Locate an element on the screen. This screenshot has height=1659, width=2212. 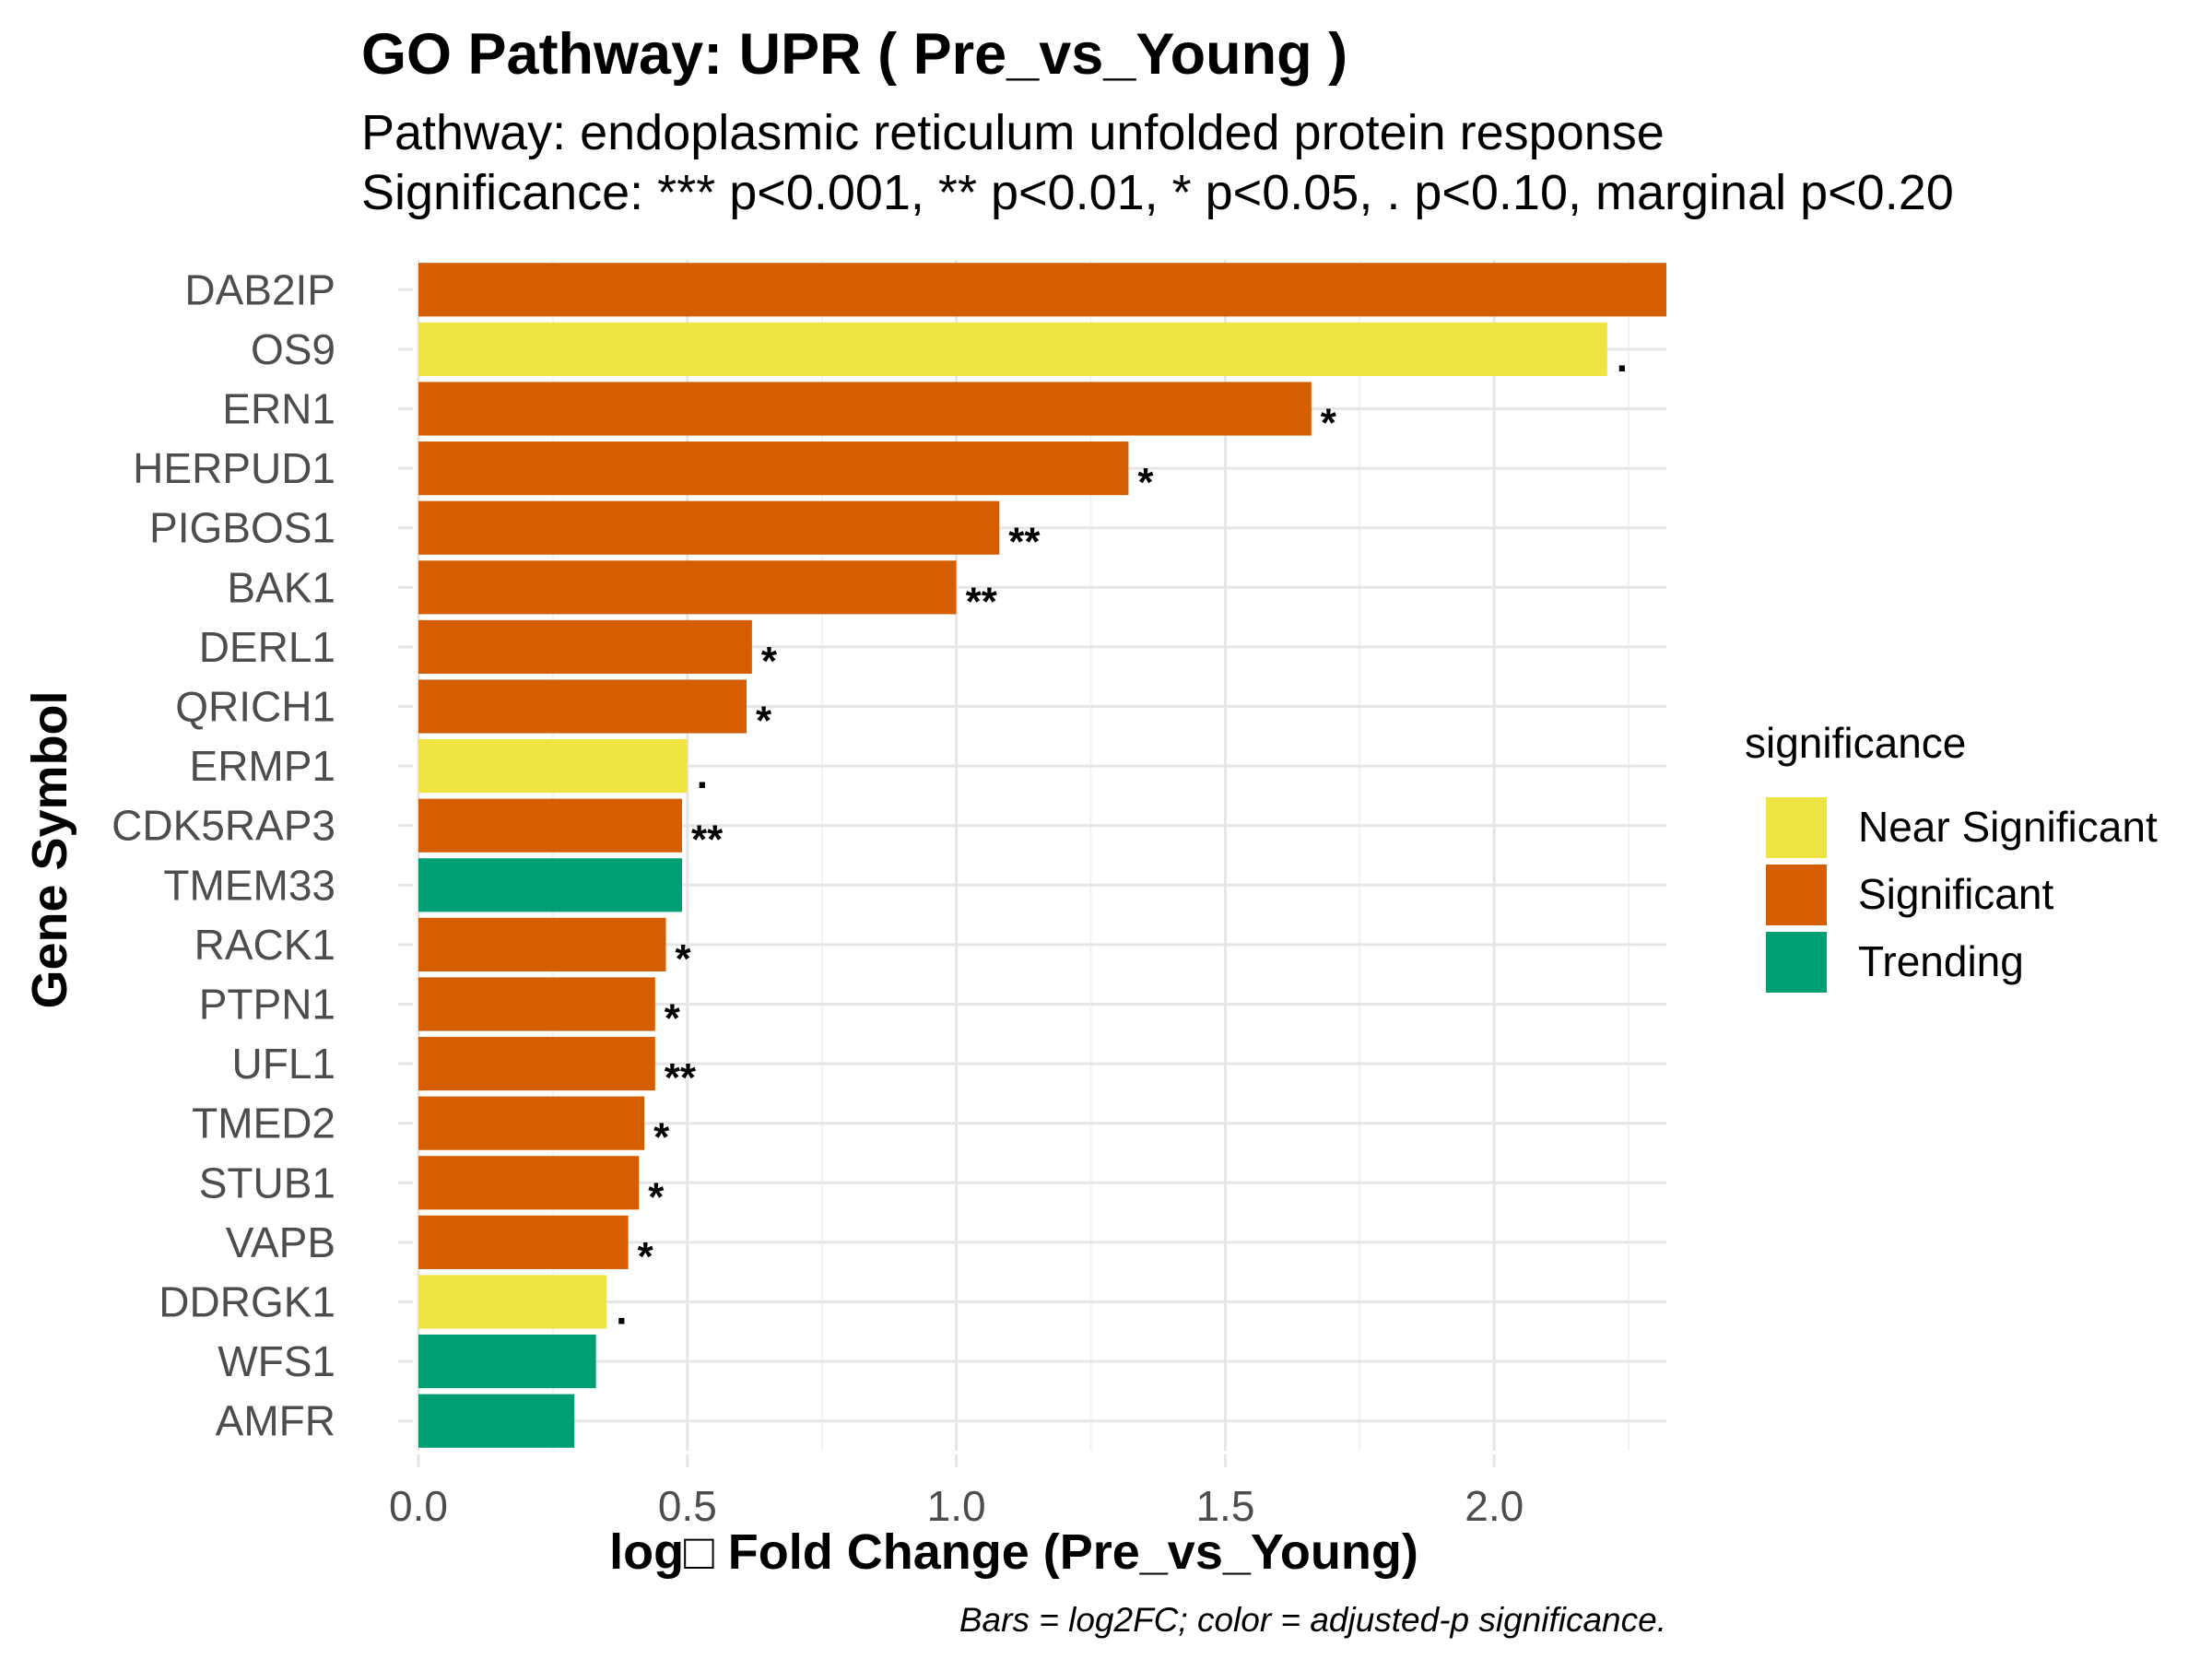
bar-dab2ip is located at coordinates (1042, 290).